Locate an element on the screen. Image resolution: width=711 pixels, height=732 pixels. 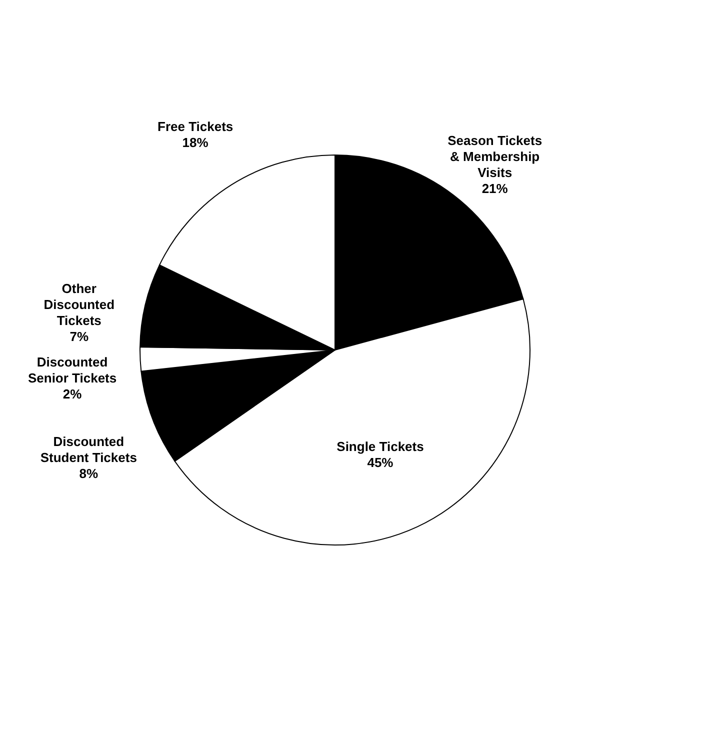
slice-label: Single Tickets is located at coordinates (380, 446).